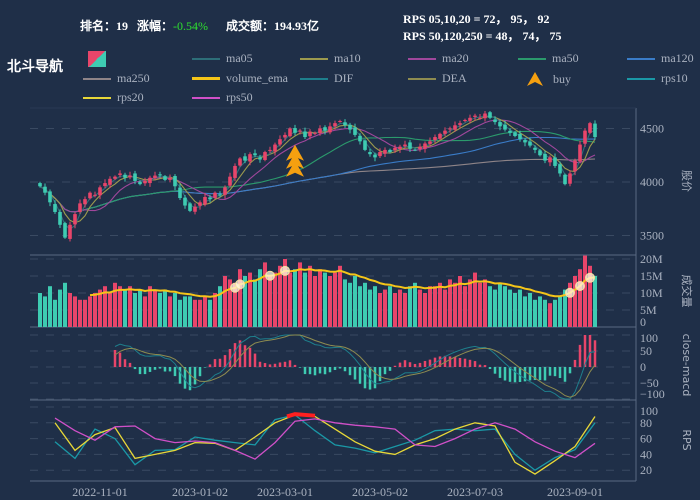  Describe the element at coordinates (250, 26) in the screenshot. I see `turnover-label: 成交额：` at that location.